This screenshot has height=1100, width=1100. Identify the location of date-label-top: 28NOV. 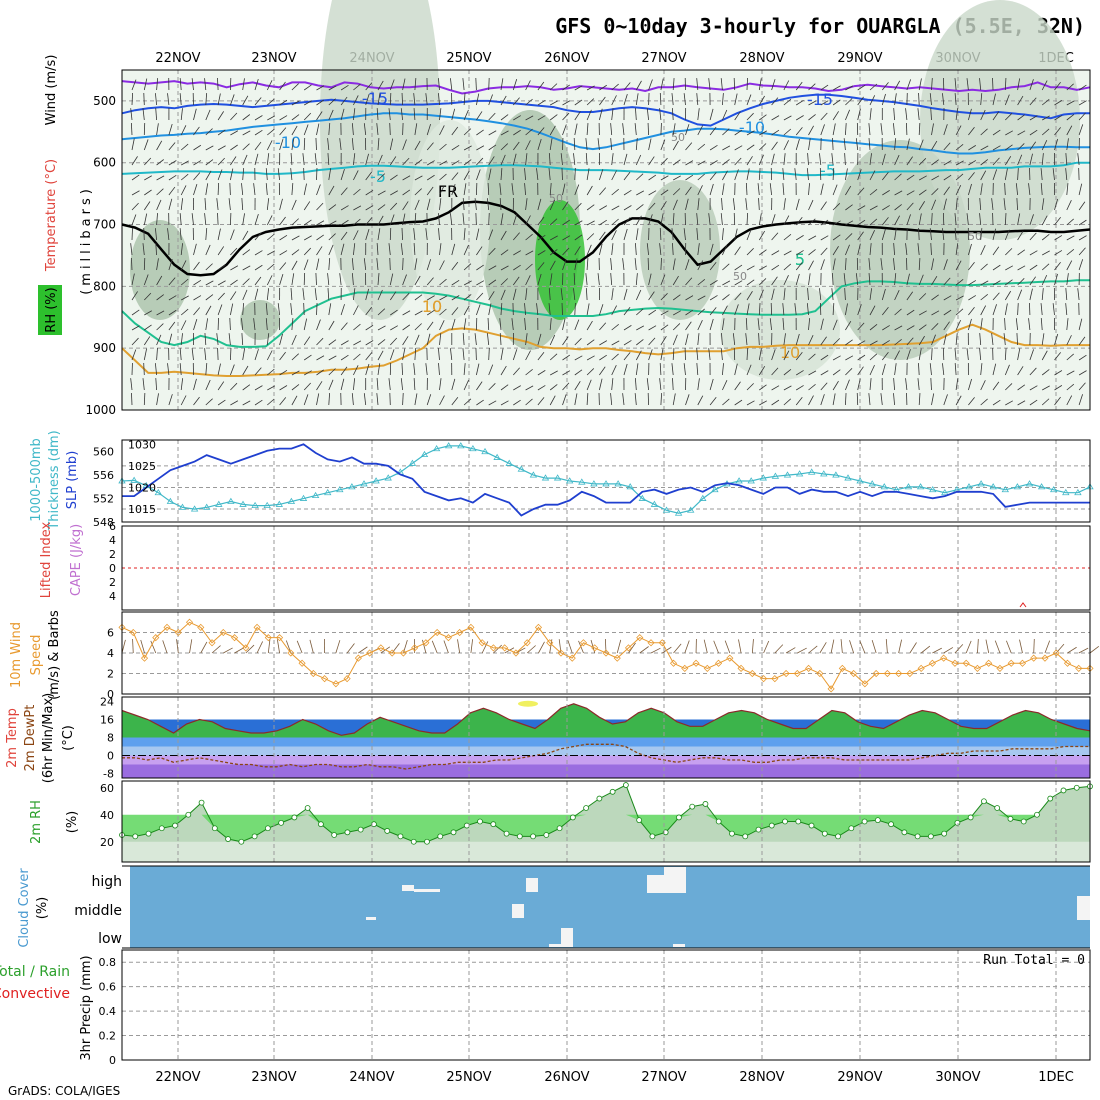
(761, 58).